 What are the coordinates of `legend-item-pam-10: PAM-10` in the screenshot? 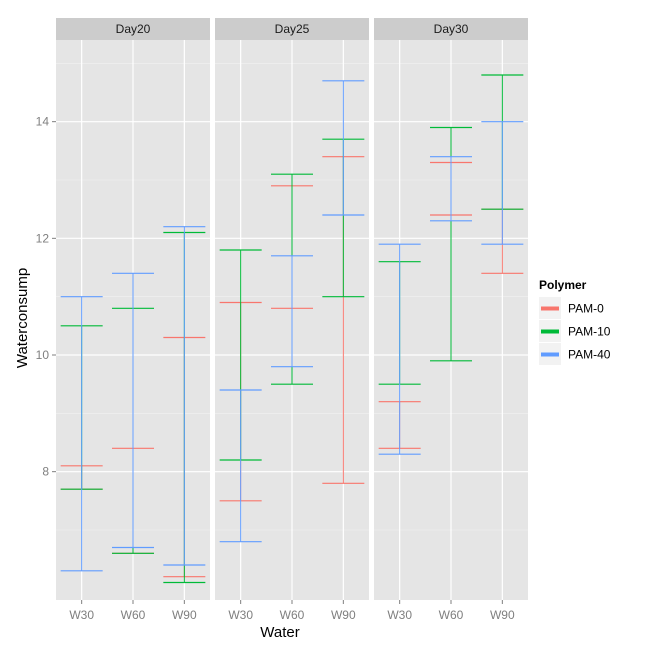 It's located at (575, 331).